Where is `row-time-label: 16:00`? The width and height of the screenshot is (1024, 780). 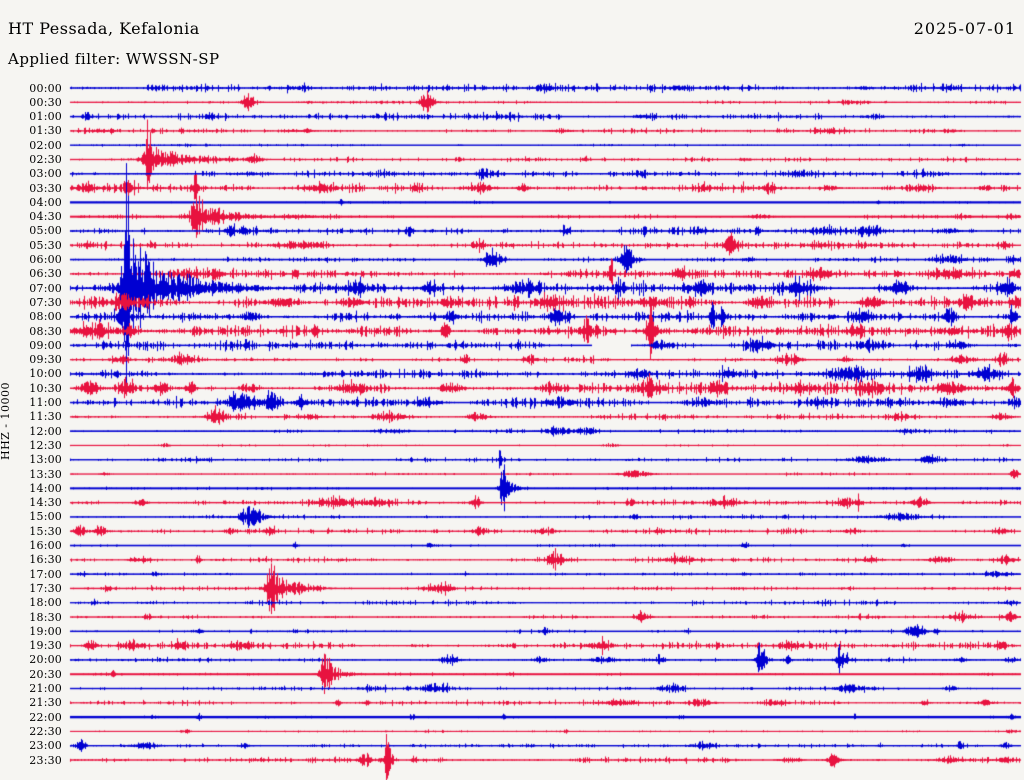 row-time-label: 16:00 is located at coordinates (45, 546).